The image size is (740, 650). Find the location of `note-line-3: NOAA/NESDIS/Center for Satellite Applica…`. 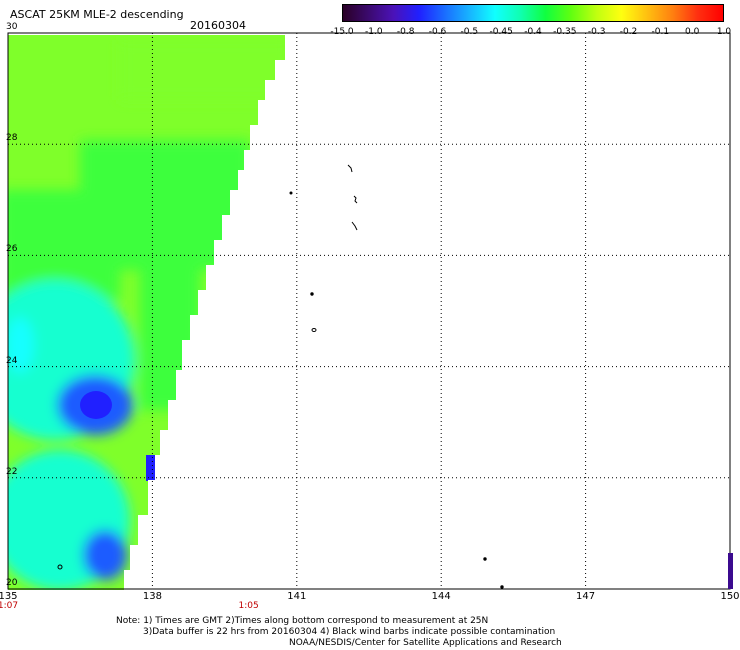

note-line-3: NOAA/NESDIS/Center for Satellite Applica… is located at coordinates (425, 643).